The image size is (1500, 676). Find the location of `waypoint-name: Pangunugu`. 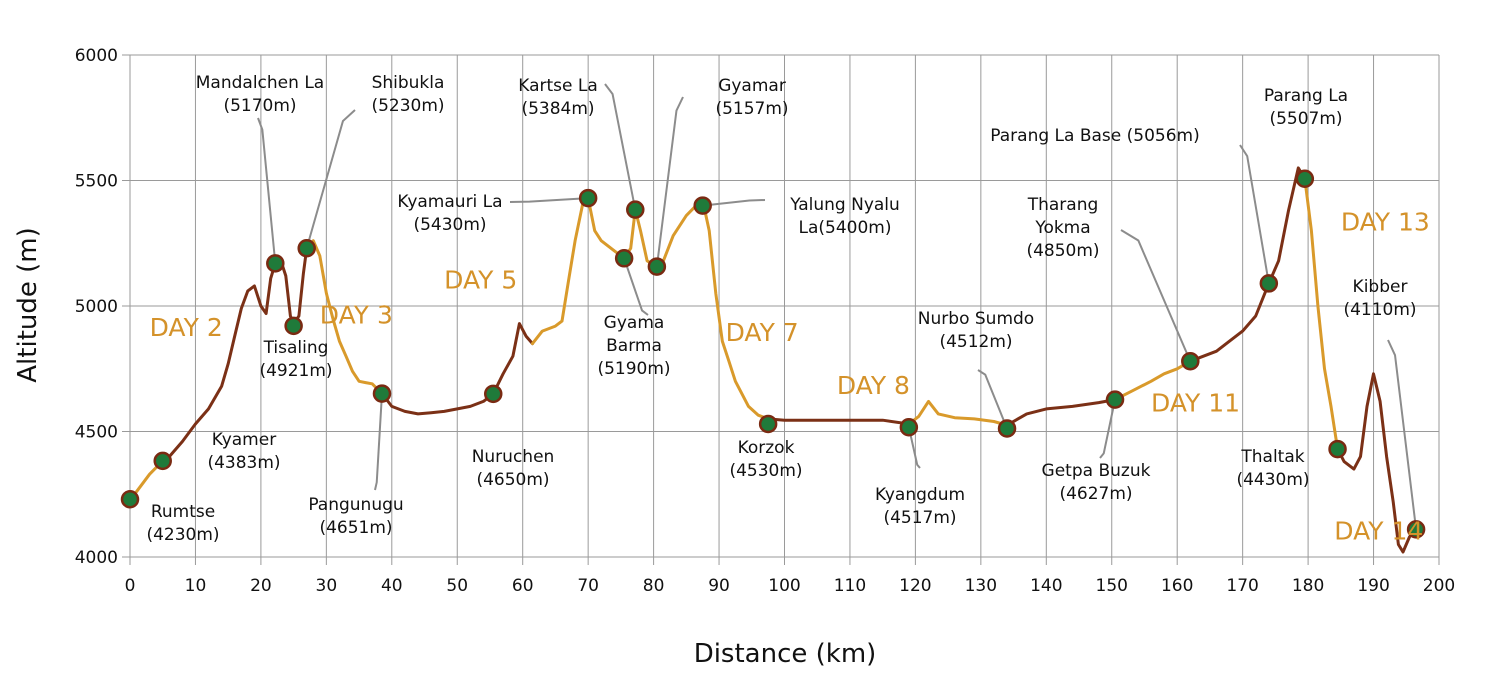

waypoint-name: Pangunugu is located at coordinates (355, 505).